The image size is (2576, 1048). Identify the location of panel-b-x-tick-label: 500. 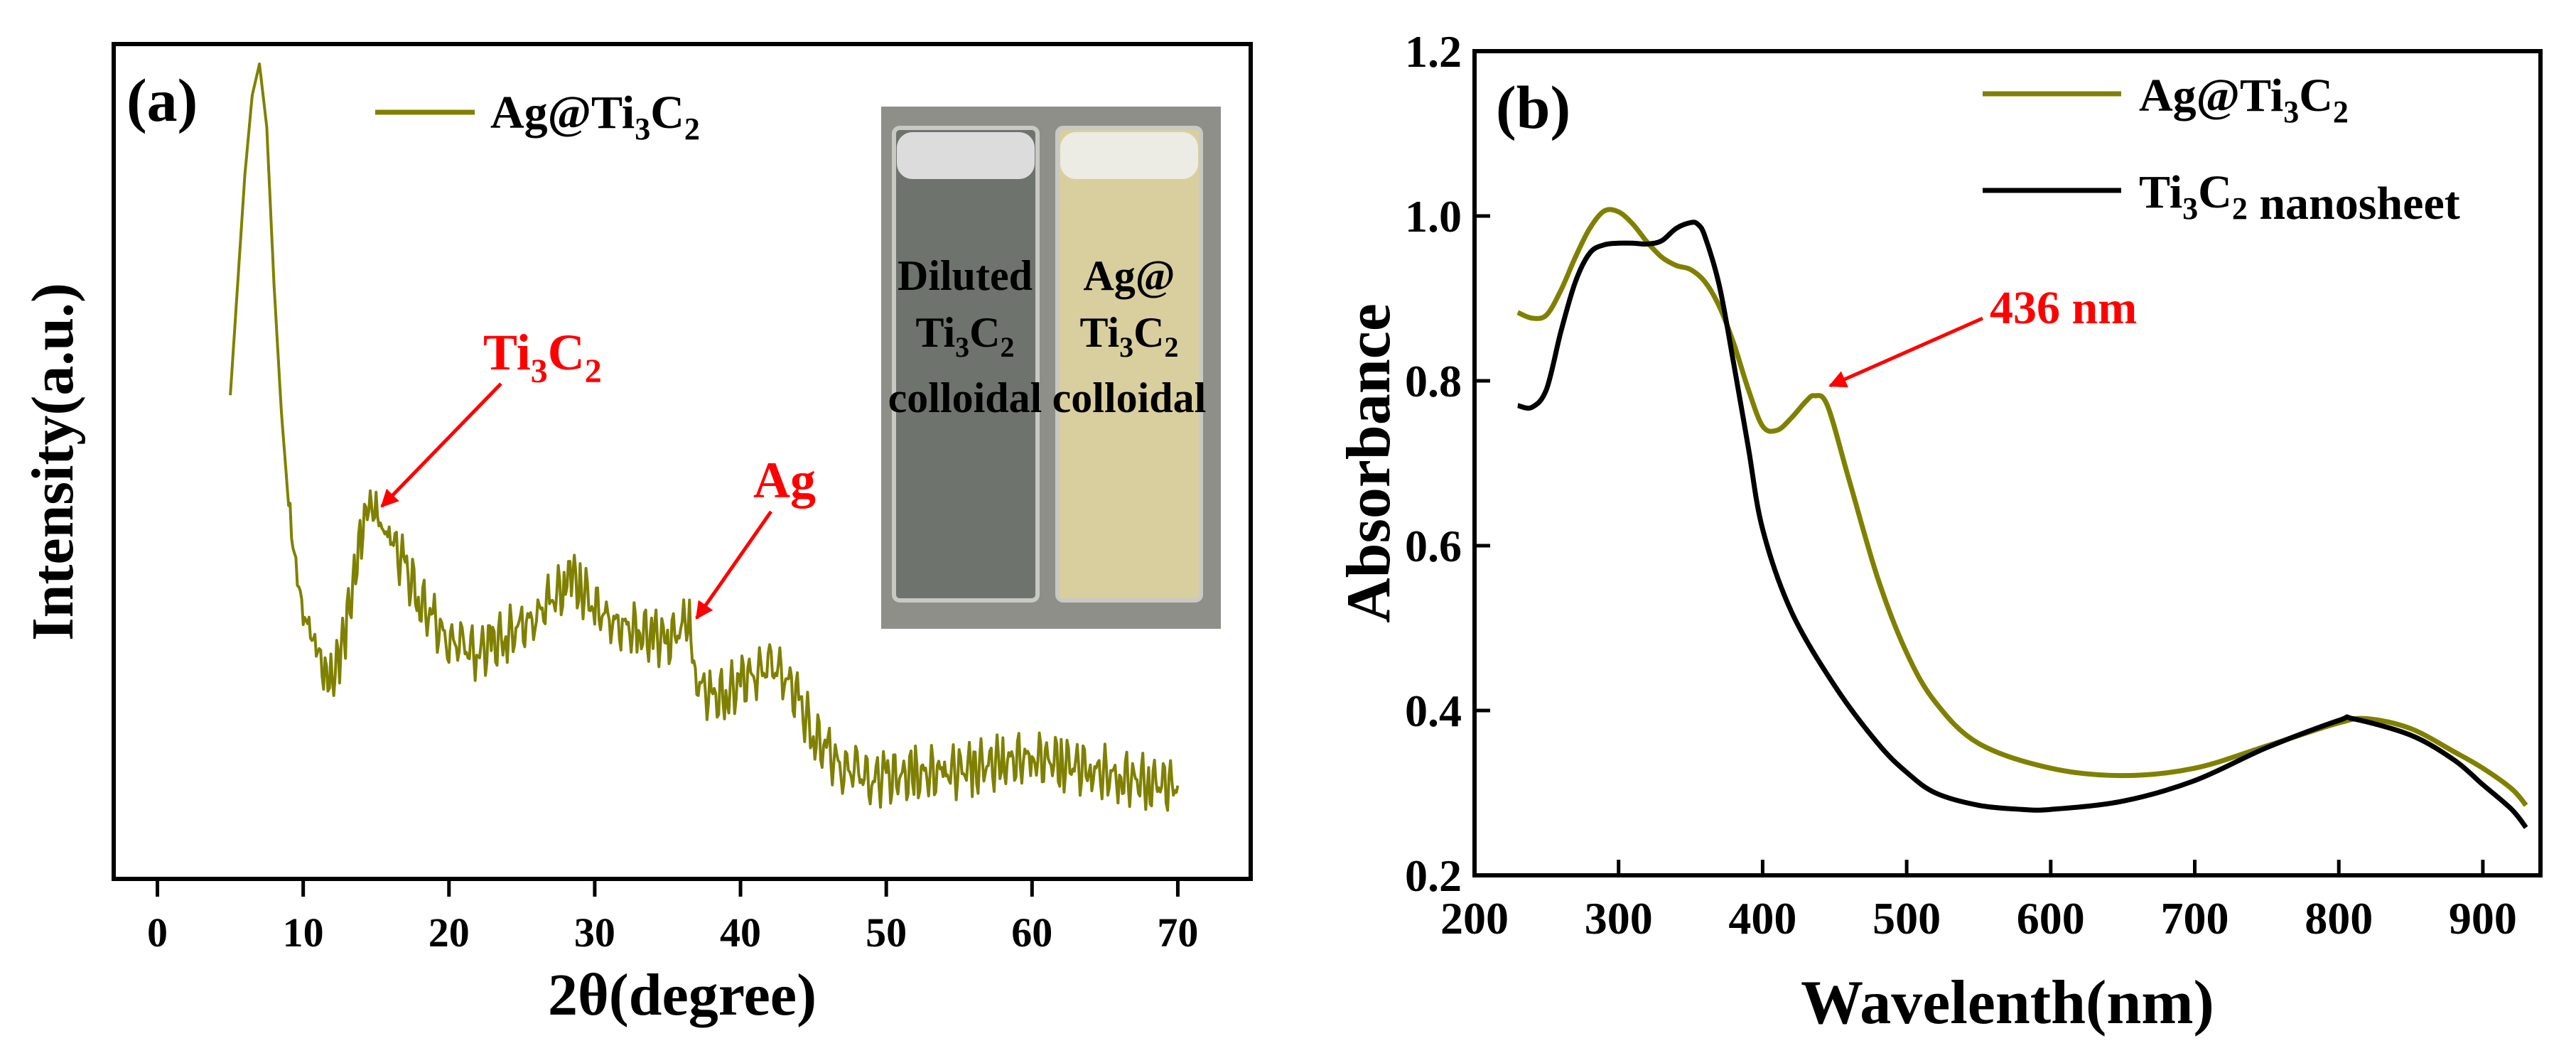
(1907, 918).